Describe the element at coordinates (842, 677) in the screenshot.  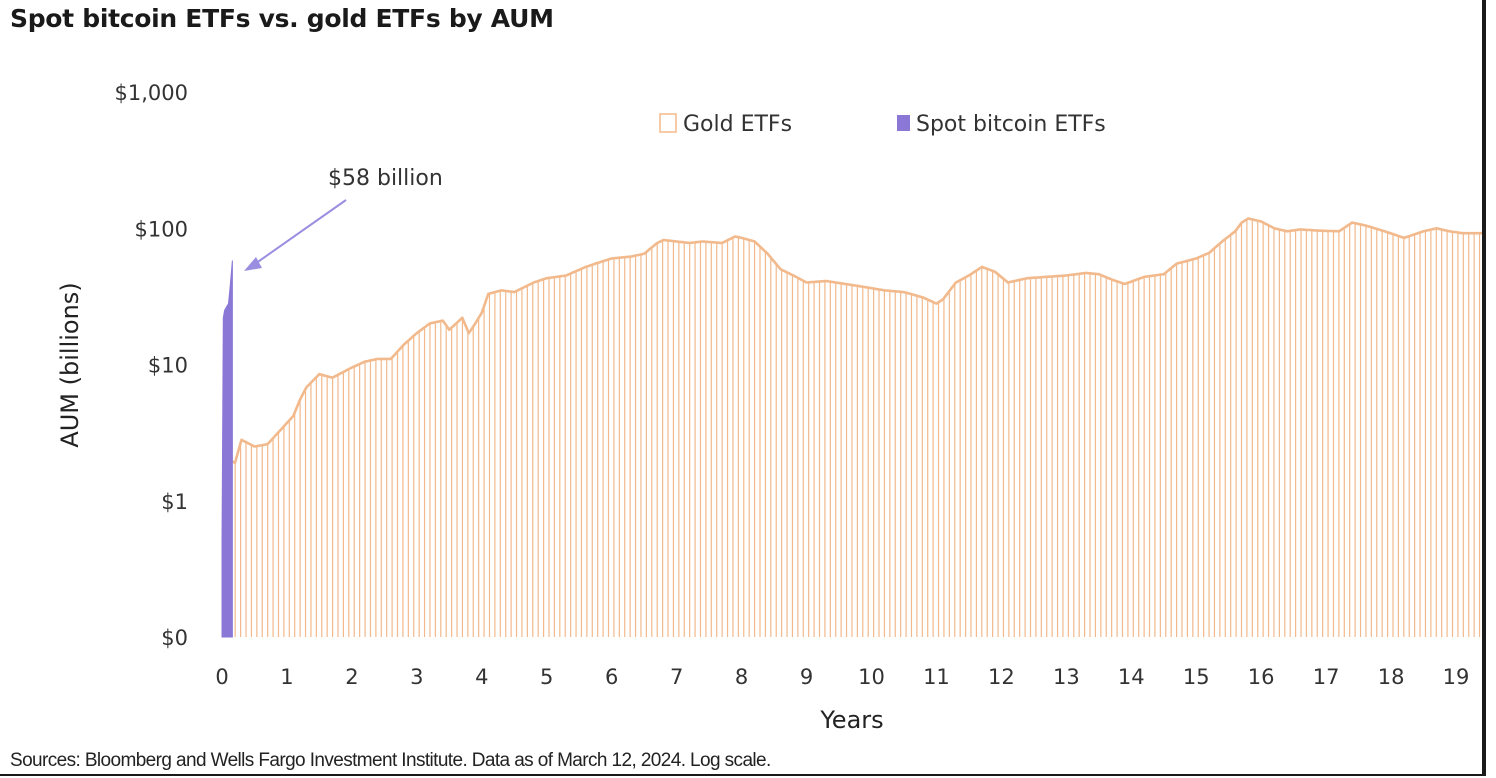
I see `x-tick-labels: 0 1 2 3 4 5 6 7 8 9 10 11 12 13 14 15 16 17 18 19` at that location.